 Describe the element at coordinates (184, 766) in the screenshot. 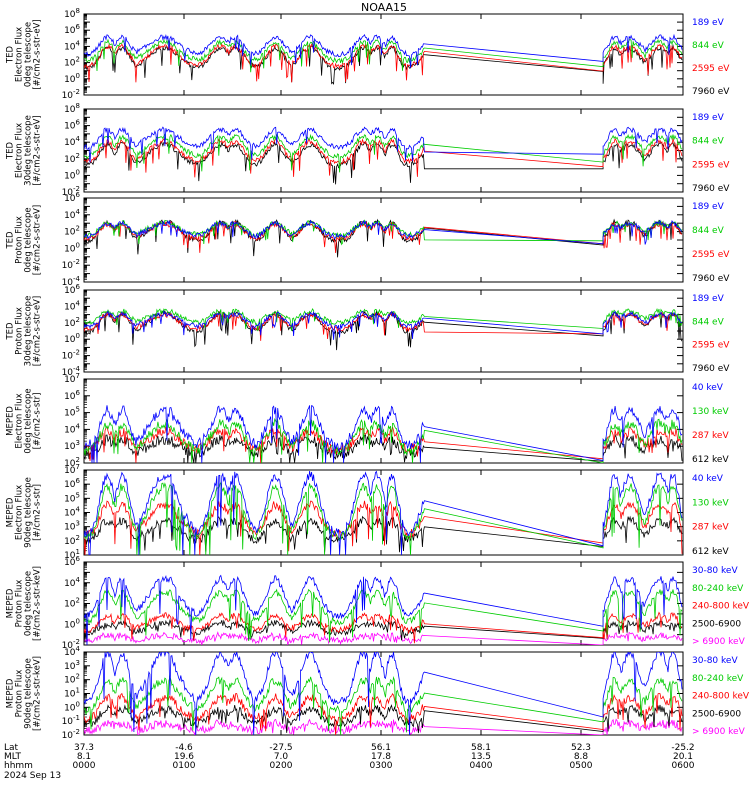

I see `footer-hhmm-value: 0100` at that location.